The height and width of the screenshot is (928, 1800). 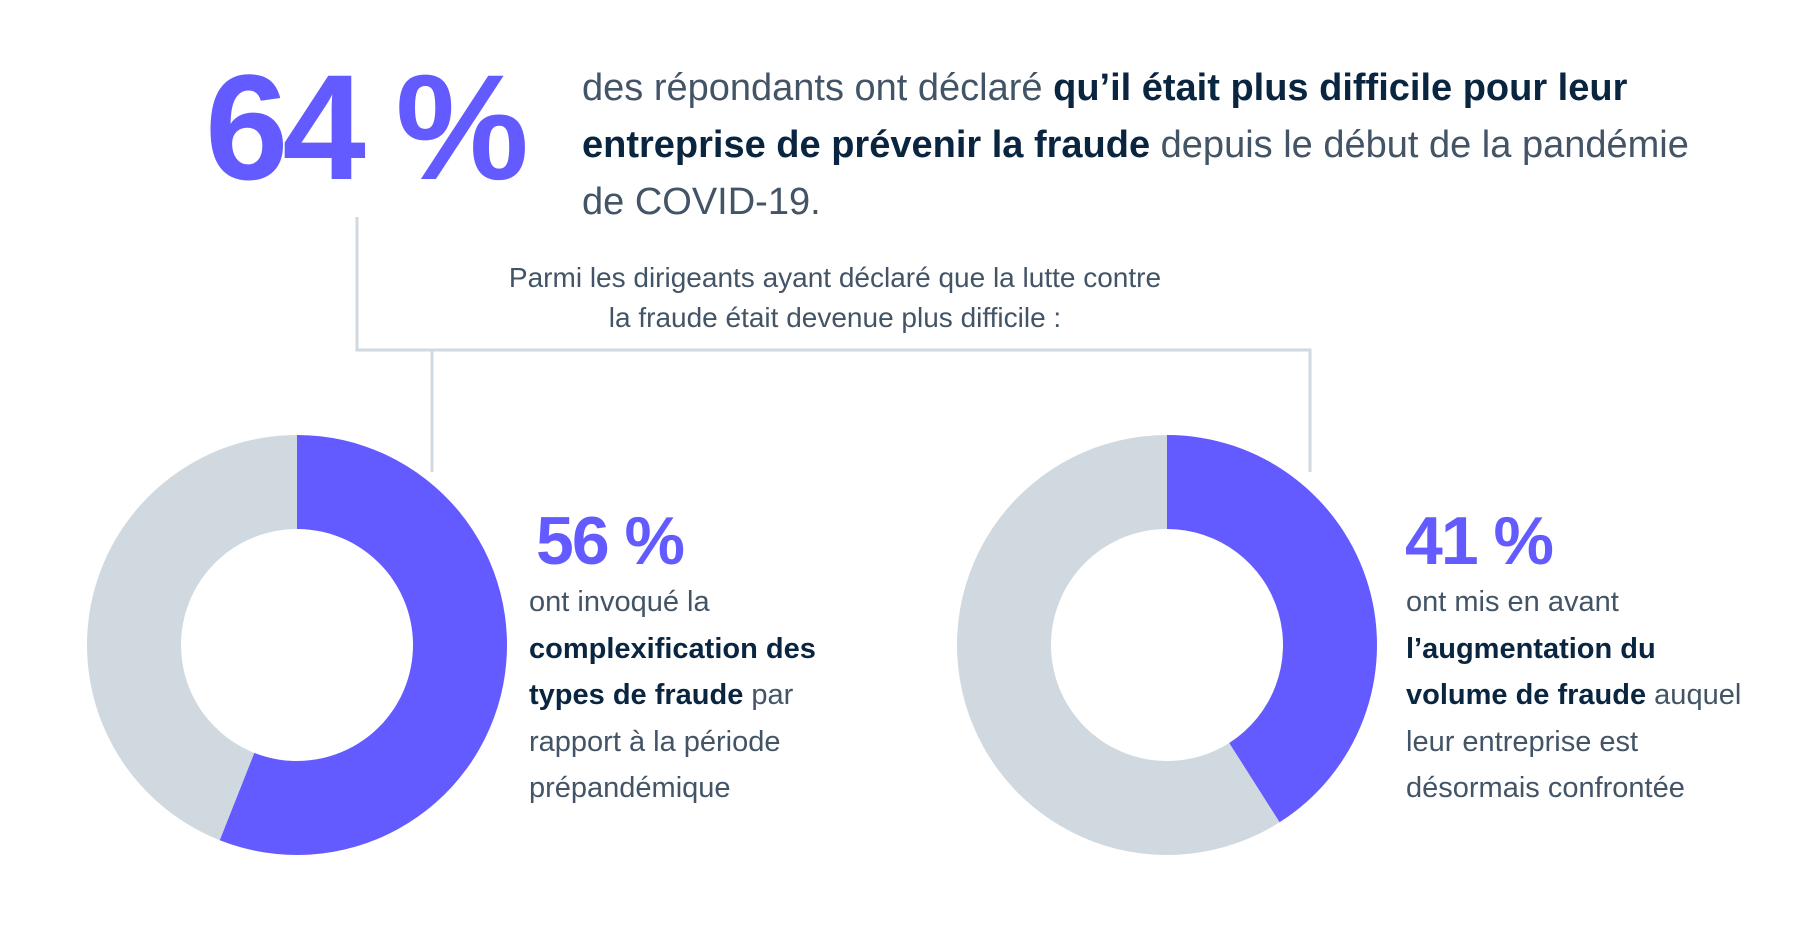 I want to click on stat-2-desc-bold: l’augmentation du volume de fraude, so click(x=1531, y=672).